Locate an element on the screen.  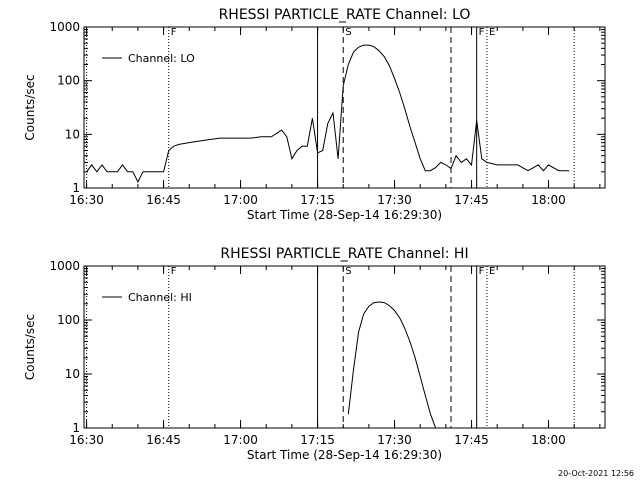
legend-entry: Channel: HI is located at coordinates (160, 297).